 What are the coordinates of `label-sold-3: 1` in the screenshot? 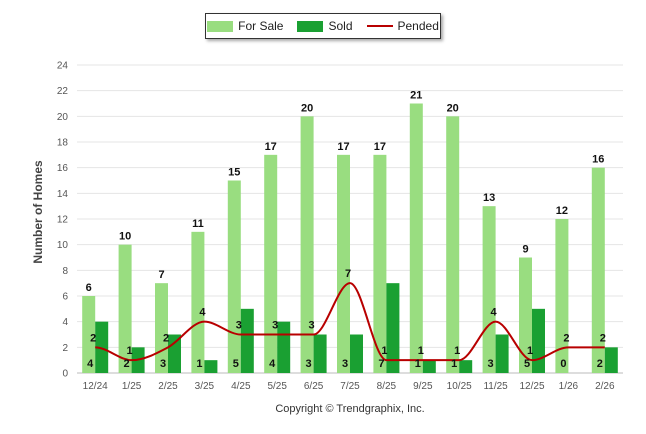 It's located at (199, 364).